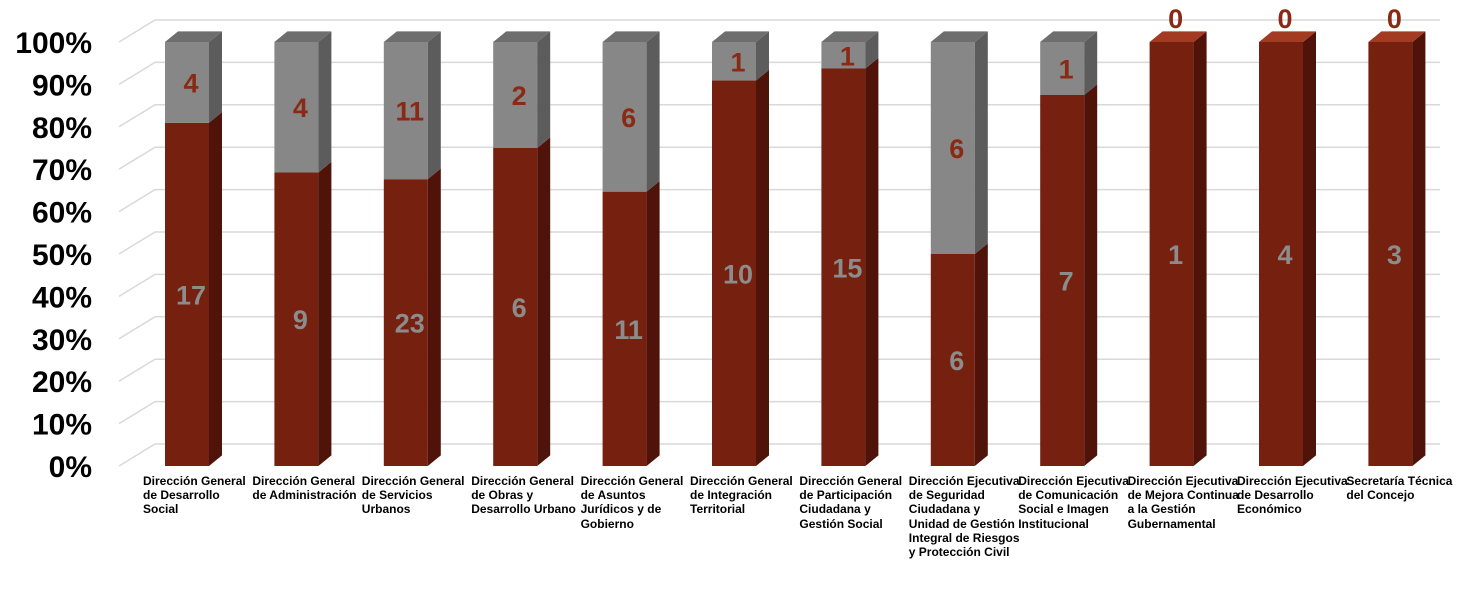  Describe the element at coordinates (62, 128) in the screenshot. I see `y-tick-label: 80%` at that location.